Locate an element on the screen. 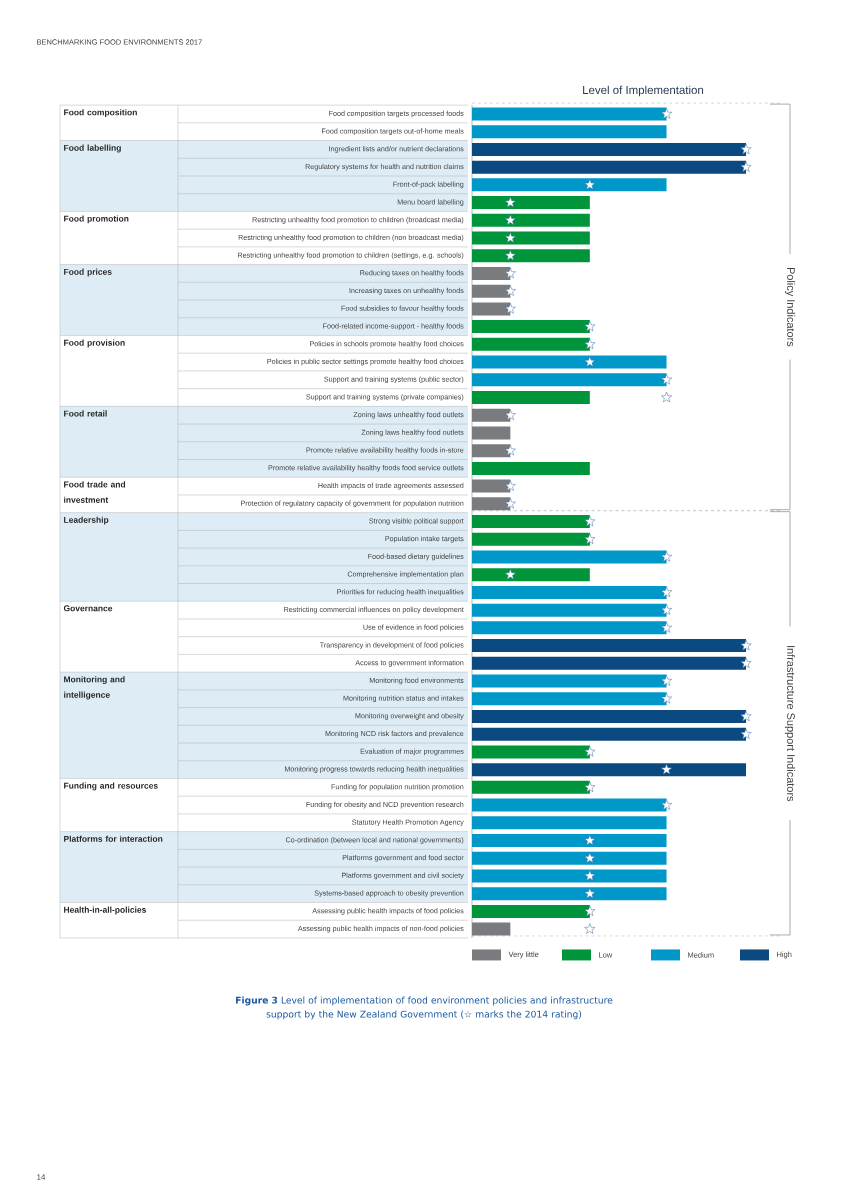  text: Funding and resources is located at coordinates (111, 786).